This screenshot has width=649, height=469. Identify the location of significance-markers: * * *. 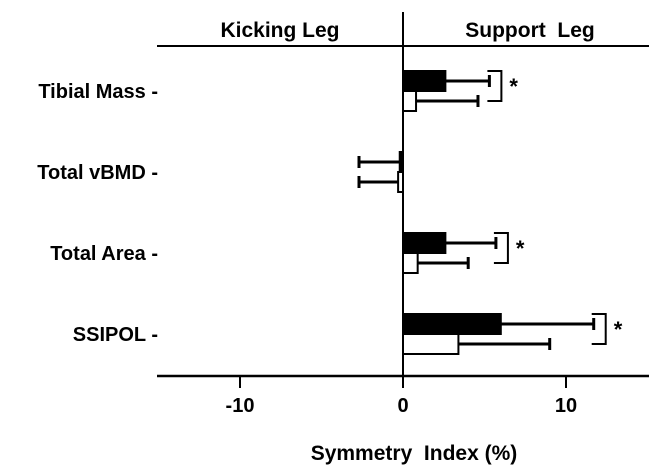
(555, 207).